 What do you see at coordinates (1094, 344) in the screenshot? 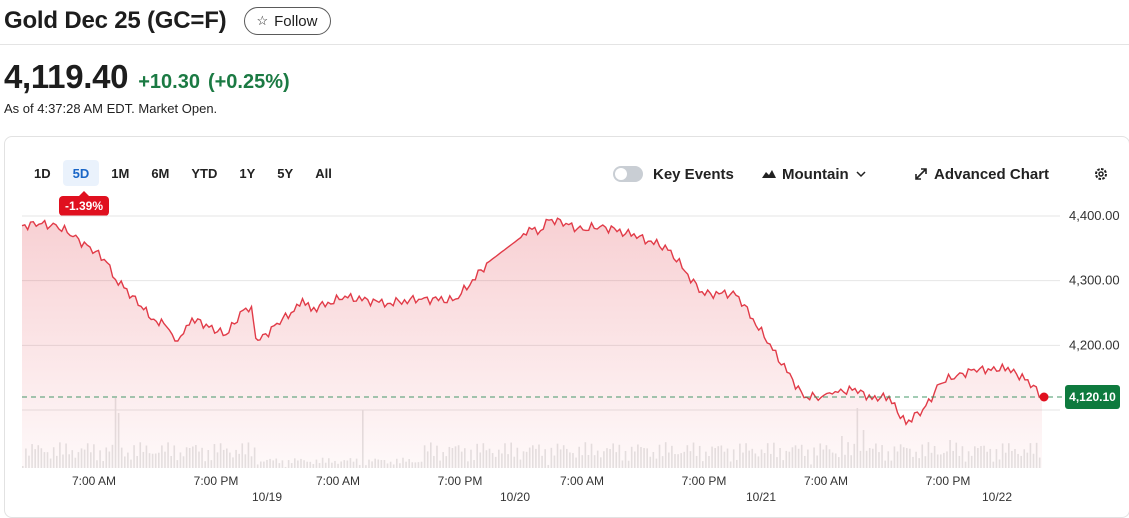
I see `y-tick-label: 4,200.00` at bounding box center [1094, 344].